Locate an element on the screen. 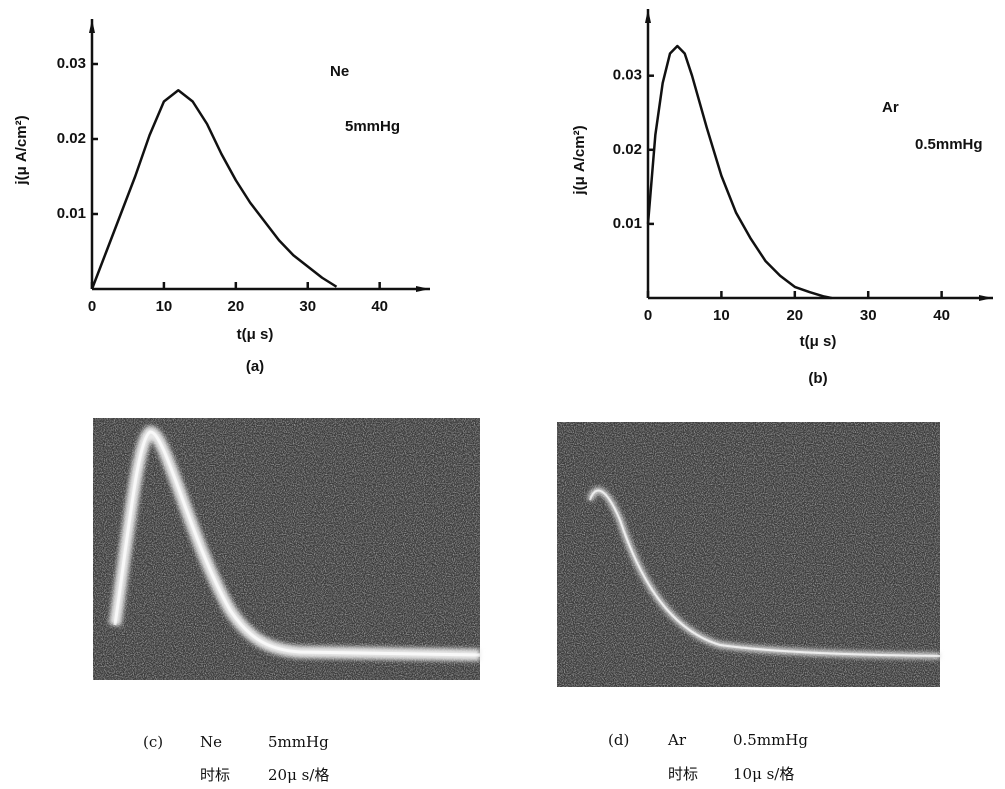 This screenshot has height=789, width=1005. annotation: Ar is located at coordinates (890, 107).